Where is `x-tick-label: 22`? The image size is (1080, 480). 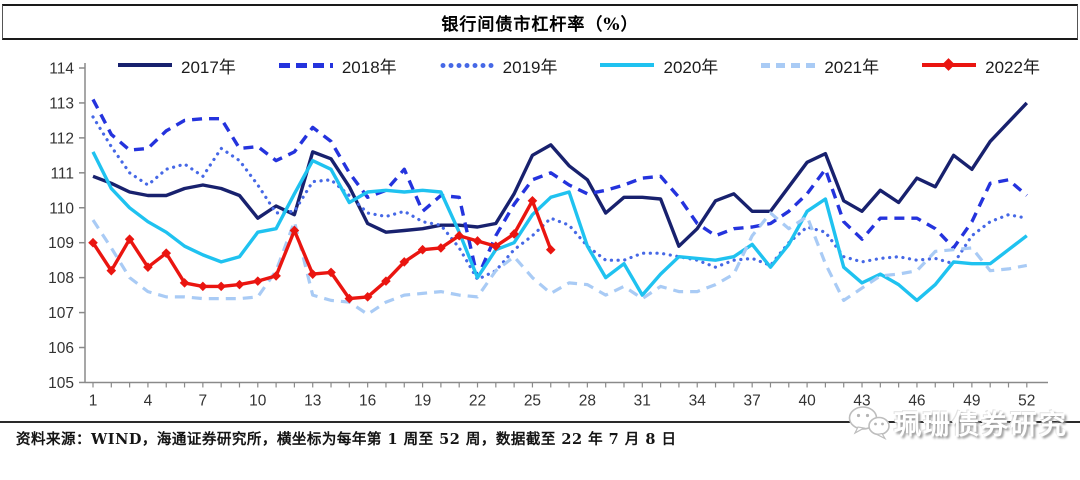 x-tick-label: 22 is located at coordinates (477, 400).